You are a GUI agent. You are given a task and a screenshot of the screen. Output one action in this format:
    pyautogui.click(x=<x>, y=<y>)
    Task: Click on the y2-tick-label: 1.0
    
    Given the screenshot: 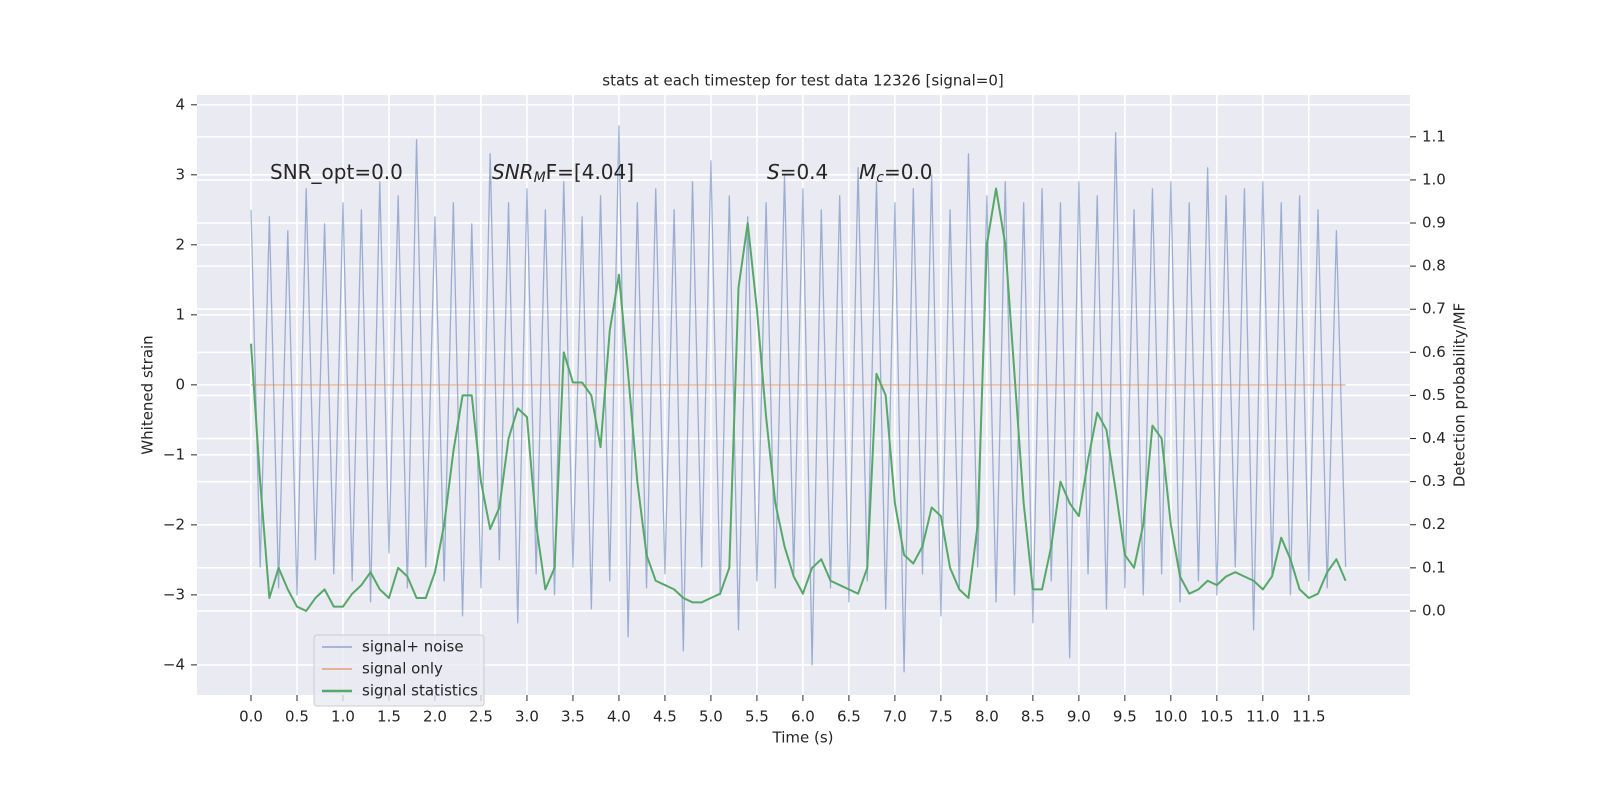 What is the action you would take?
    pyautogui.click(x=1434, y=179)
    